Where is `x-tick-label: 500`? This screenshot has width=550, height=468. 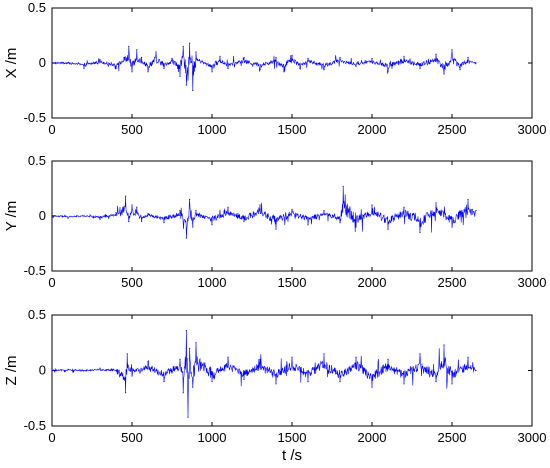
x-tick-label: 500 is located at coordinates (132, 282).